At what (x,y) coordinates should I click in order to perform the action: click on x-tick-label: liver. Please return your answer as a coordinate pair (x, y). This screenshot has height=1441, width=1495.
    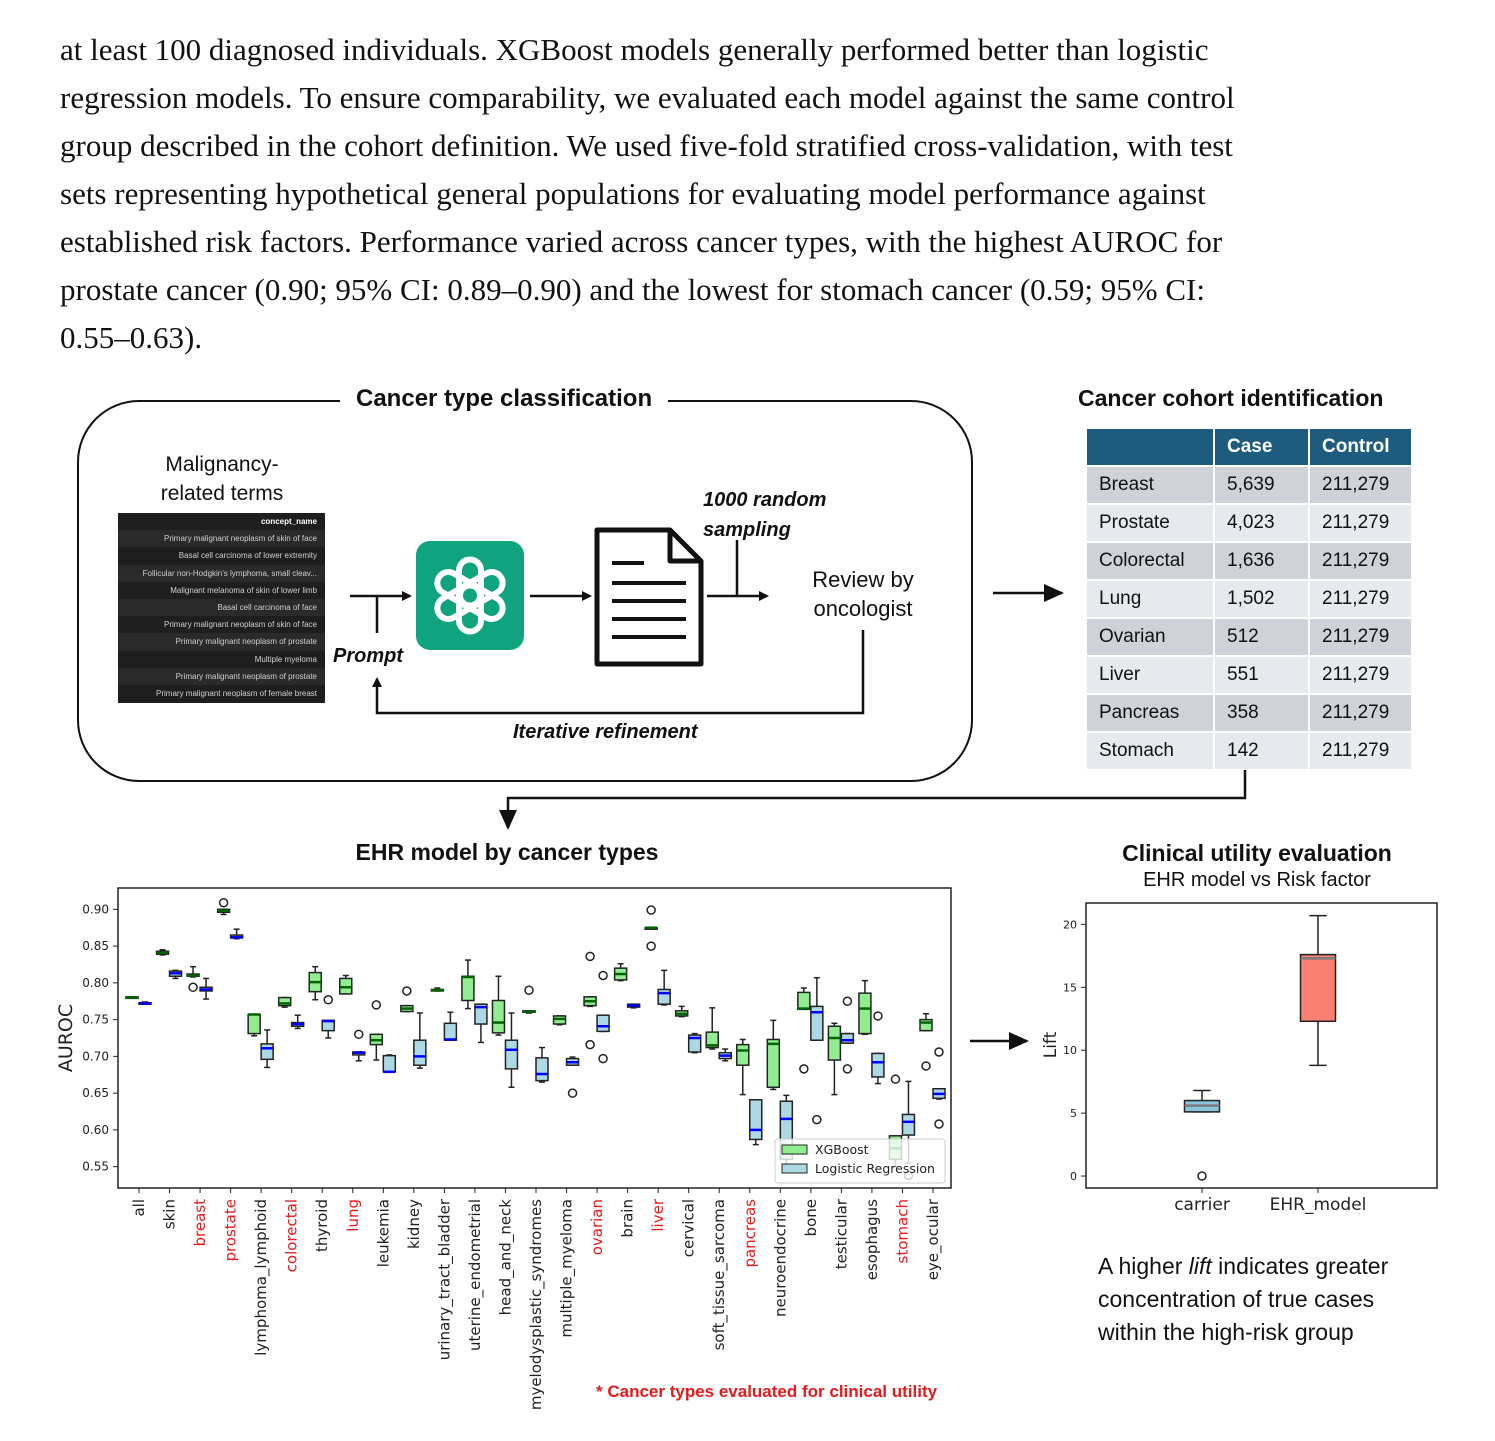
    Looking at the image, I should click on (658, 1214).